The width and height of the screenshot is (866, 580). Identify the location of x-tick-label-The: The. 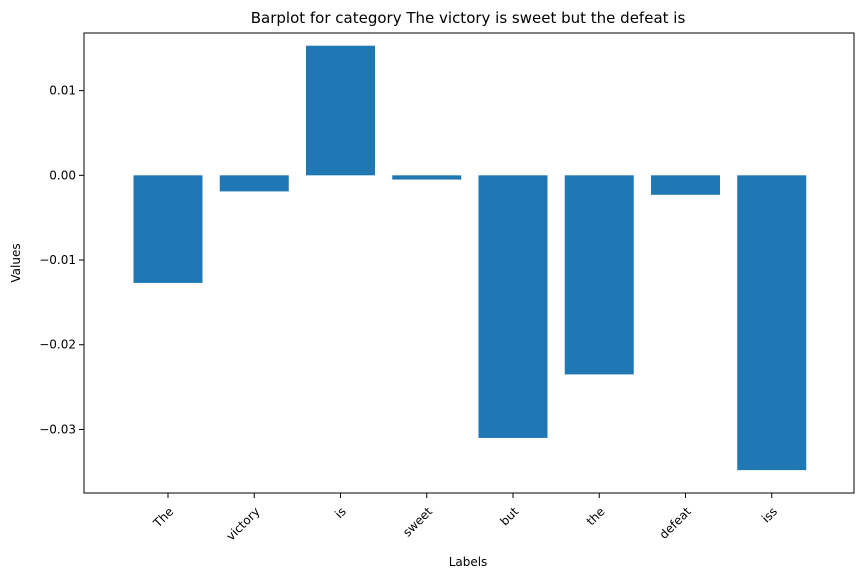
(163, 517).